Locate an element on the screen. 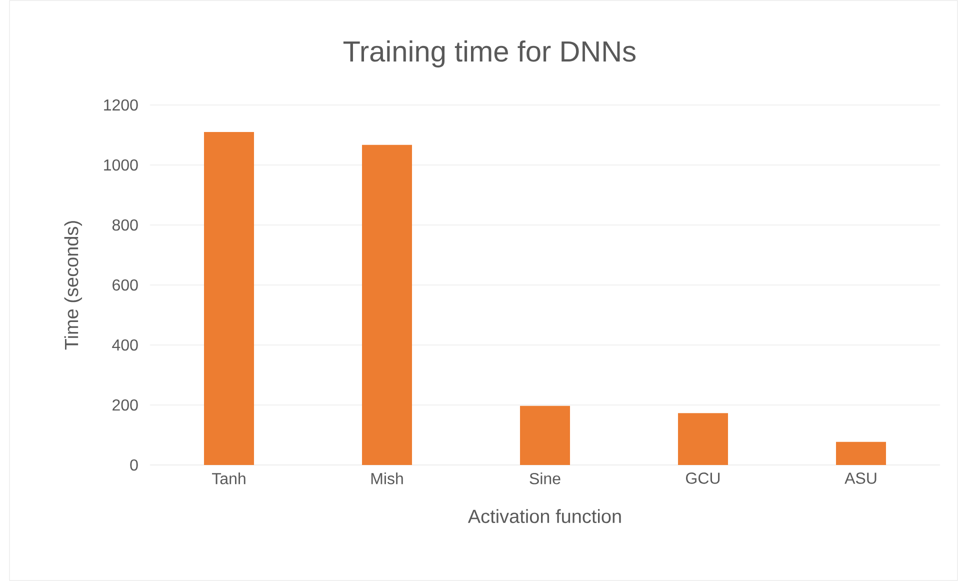  x-axis-title: Activation function is located at coordinates (544, 516).